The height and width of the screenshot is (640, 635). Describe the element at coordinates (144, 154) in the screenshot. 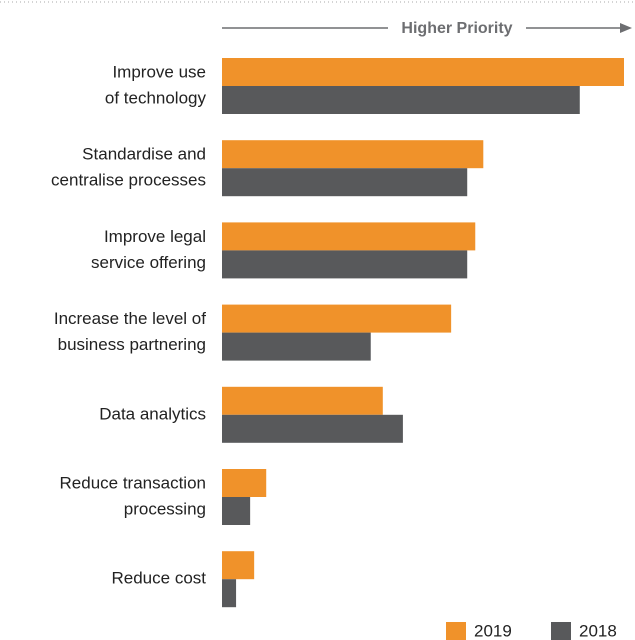

I see `category-label: Standardise and` at that location.